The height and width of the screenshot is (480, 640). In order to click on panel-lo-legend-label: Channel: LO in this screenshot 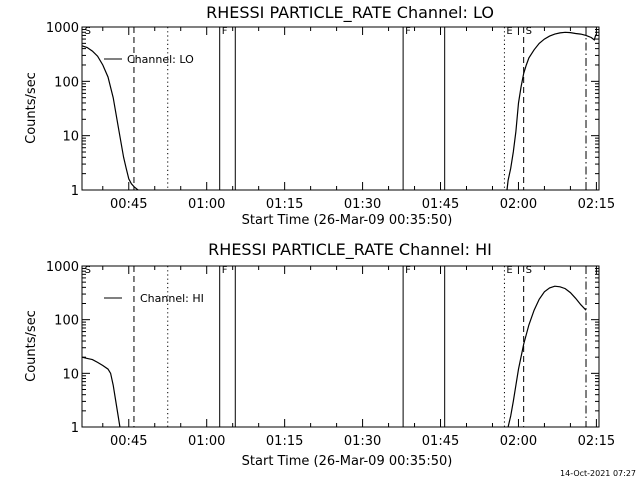, I will do `click(160, 59)`.